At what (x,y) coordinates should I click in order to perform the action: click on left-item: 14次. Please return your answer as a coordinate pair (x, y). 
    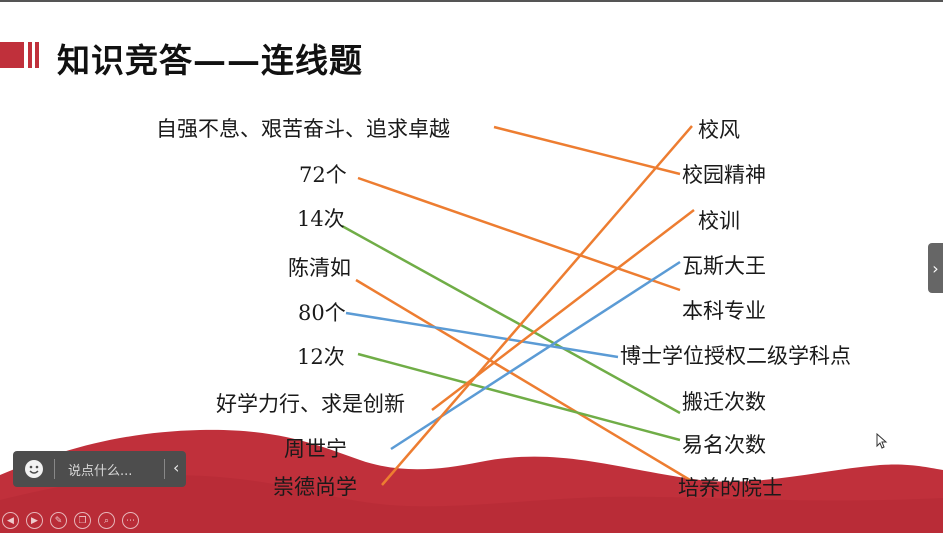
    Looking at the image, I should click on (321, 219).